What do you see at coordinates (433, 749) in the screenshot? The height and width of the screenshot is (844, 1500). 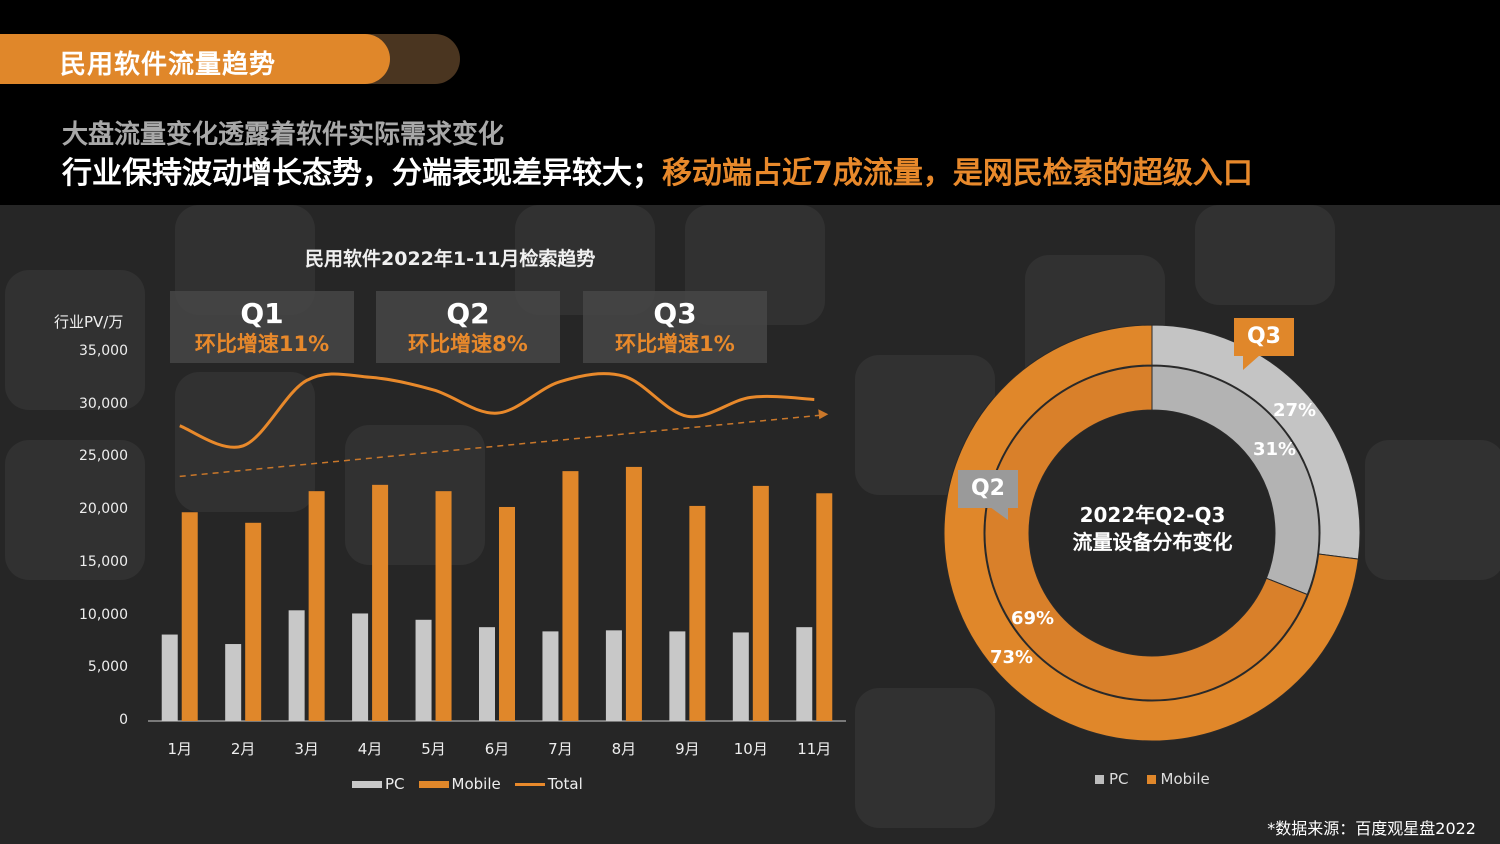 I see `x-tick-label: 5月` at bounding box center [433, 749].